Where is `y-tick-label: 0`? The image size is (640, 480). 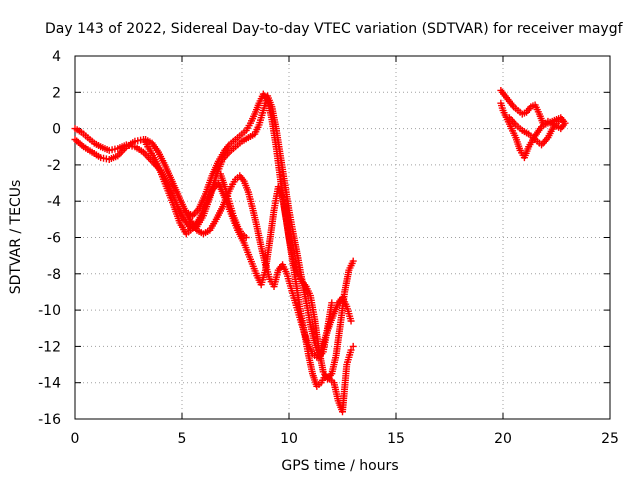
y-tick-label: 0 is located at coordinates (56, 130).